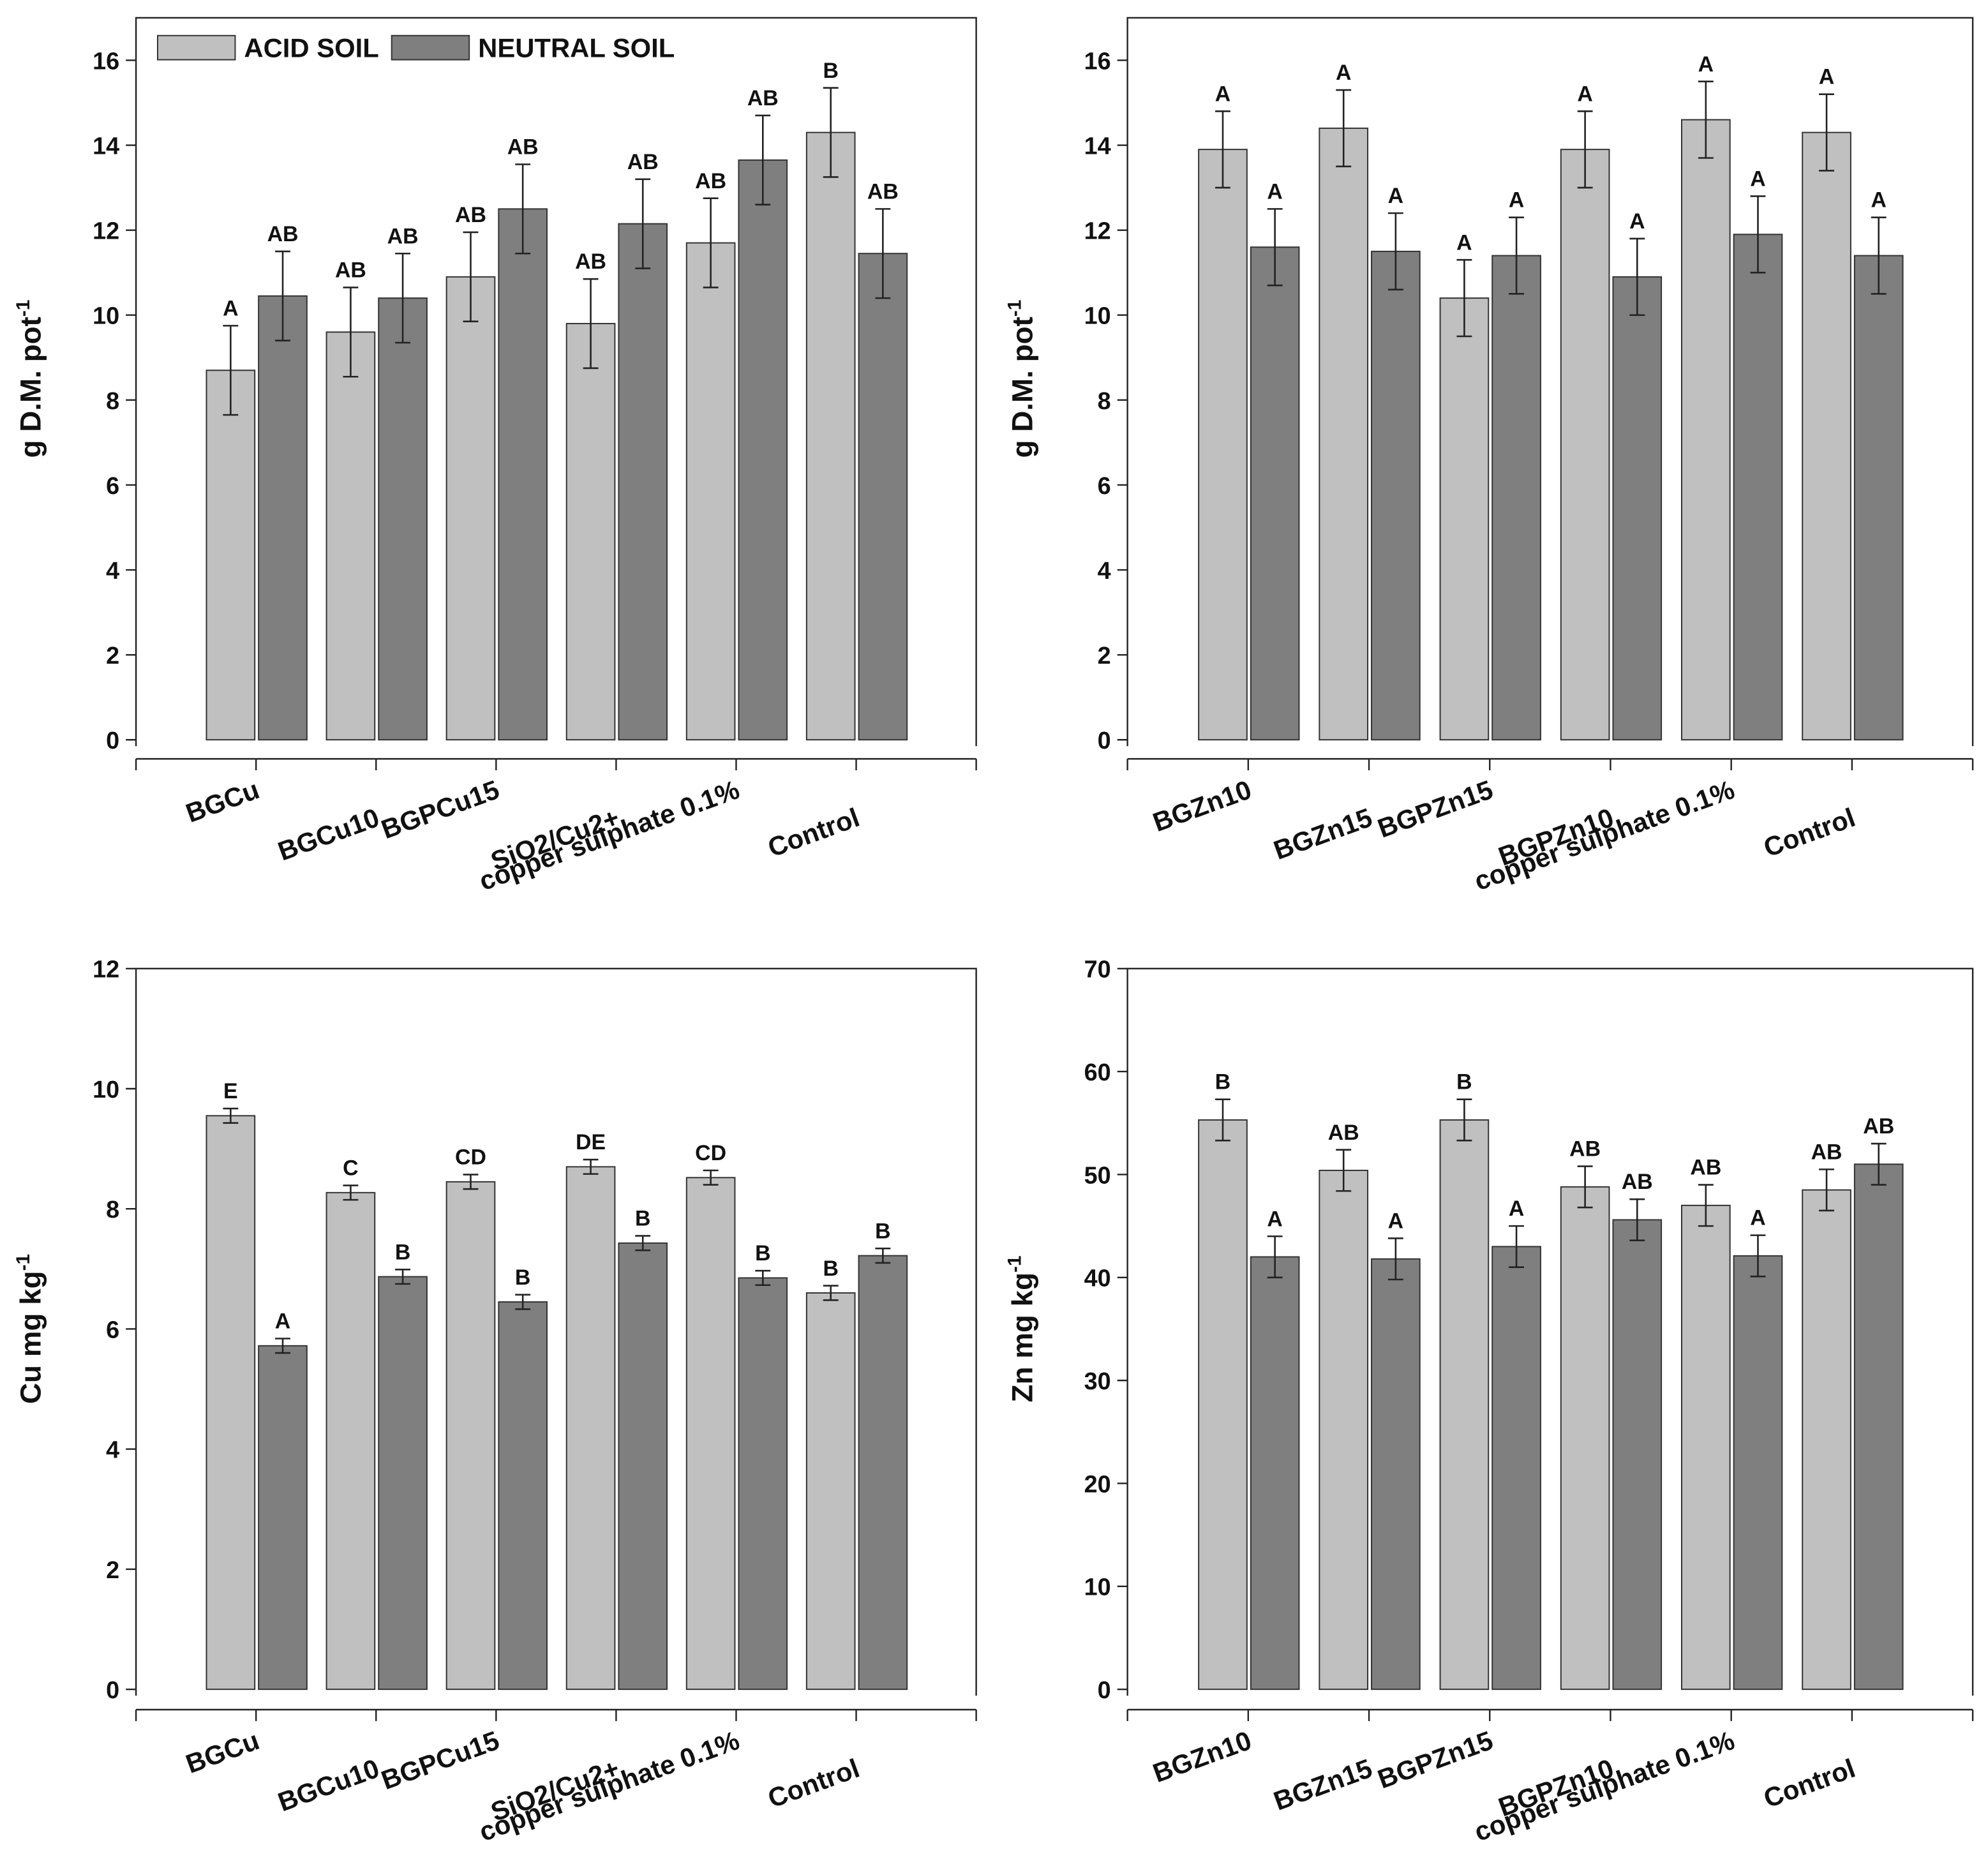  Describe the element at coordinates (112, 656) in the screenshot. I see `y-tick-label: 2` at that location.